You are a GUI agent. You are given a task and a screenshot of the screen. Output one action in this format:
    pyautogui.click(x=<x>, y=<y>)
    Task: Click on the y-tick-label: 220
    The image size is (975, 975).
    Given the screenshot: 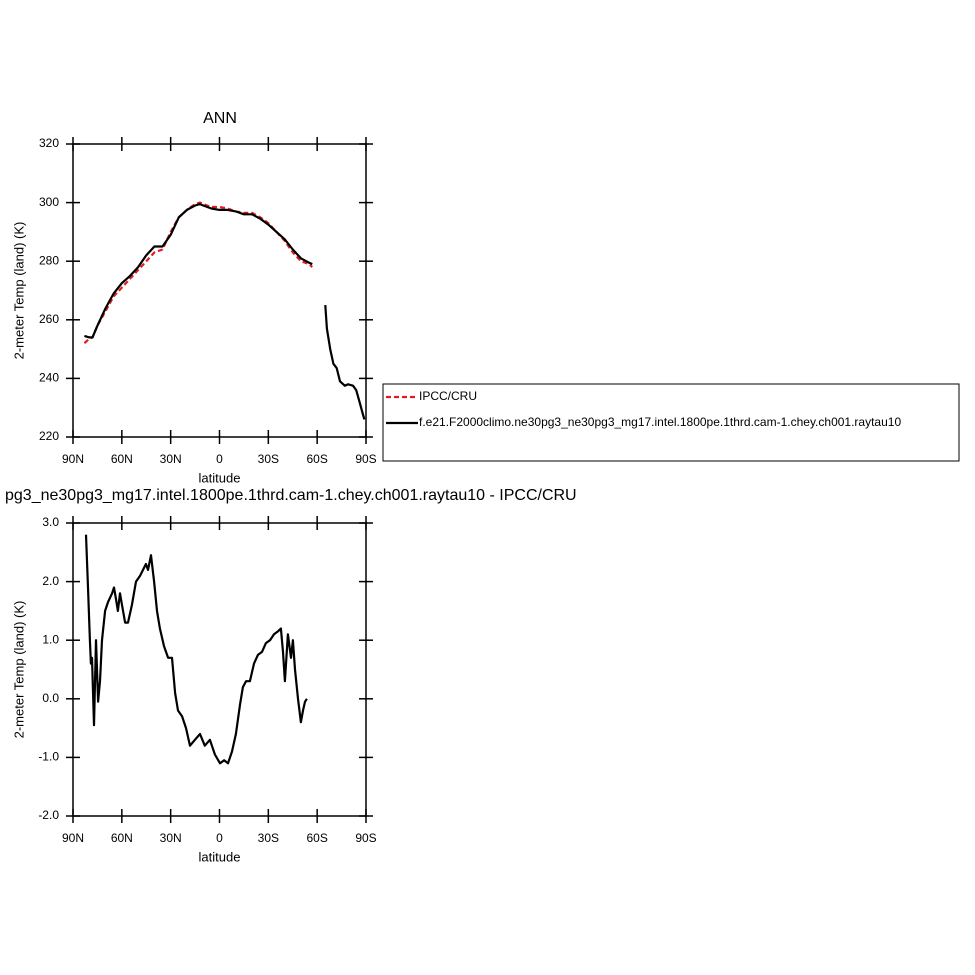 What is the action you would take?
    pyautogui.click(x=49, y=436)
    